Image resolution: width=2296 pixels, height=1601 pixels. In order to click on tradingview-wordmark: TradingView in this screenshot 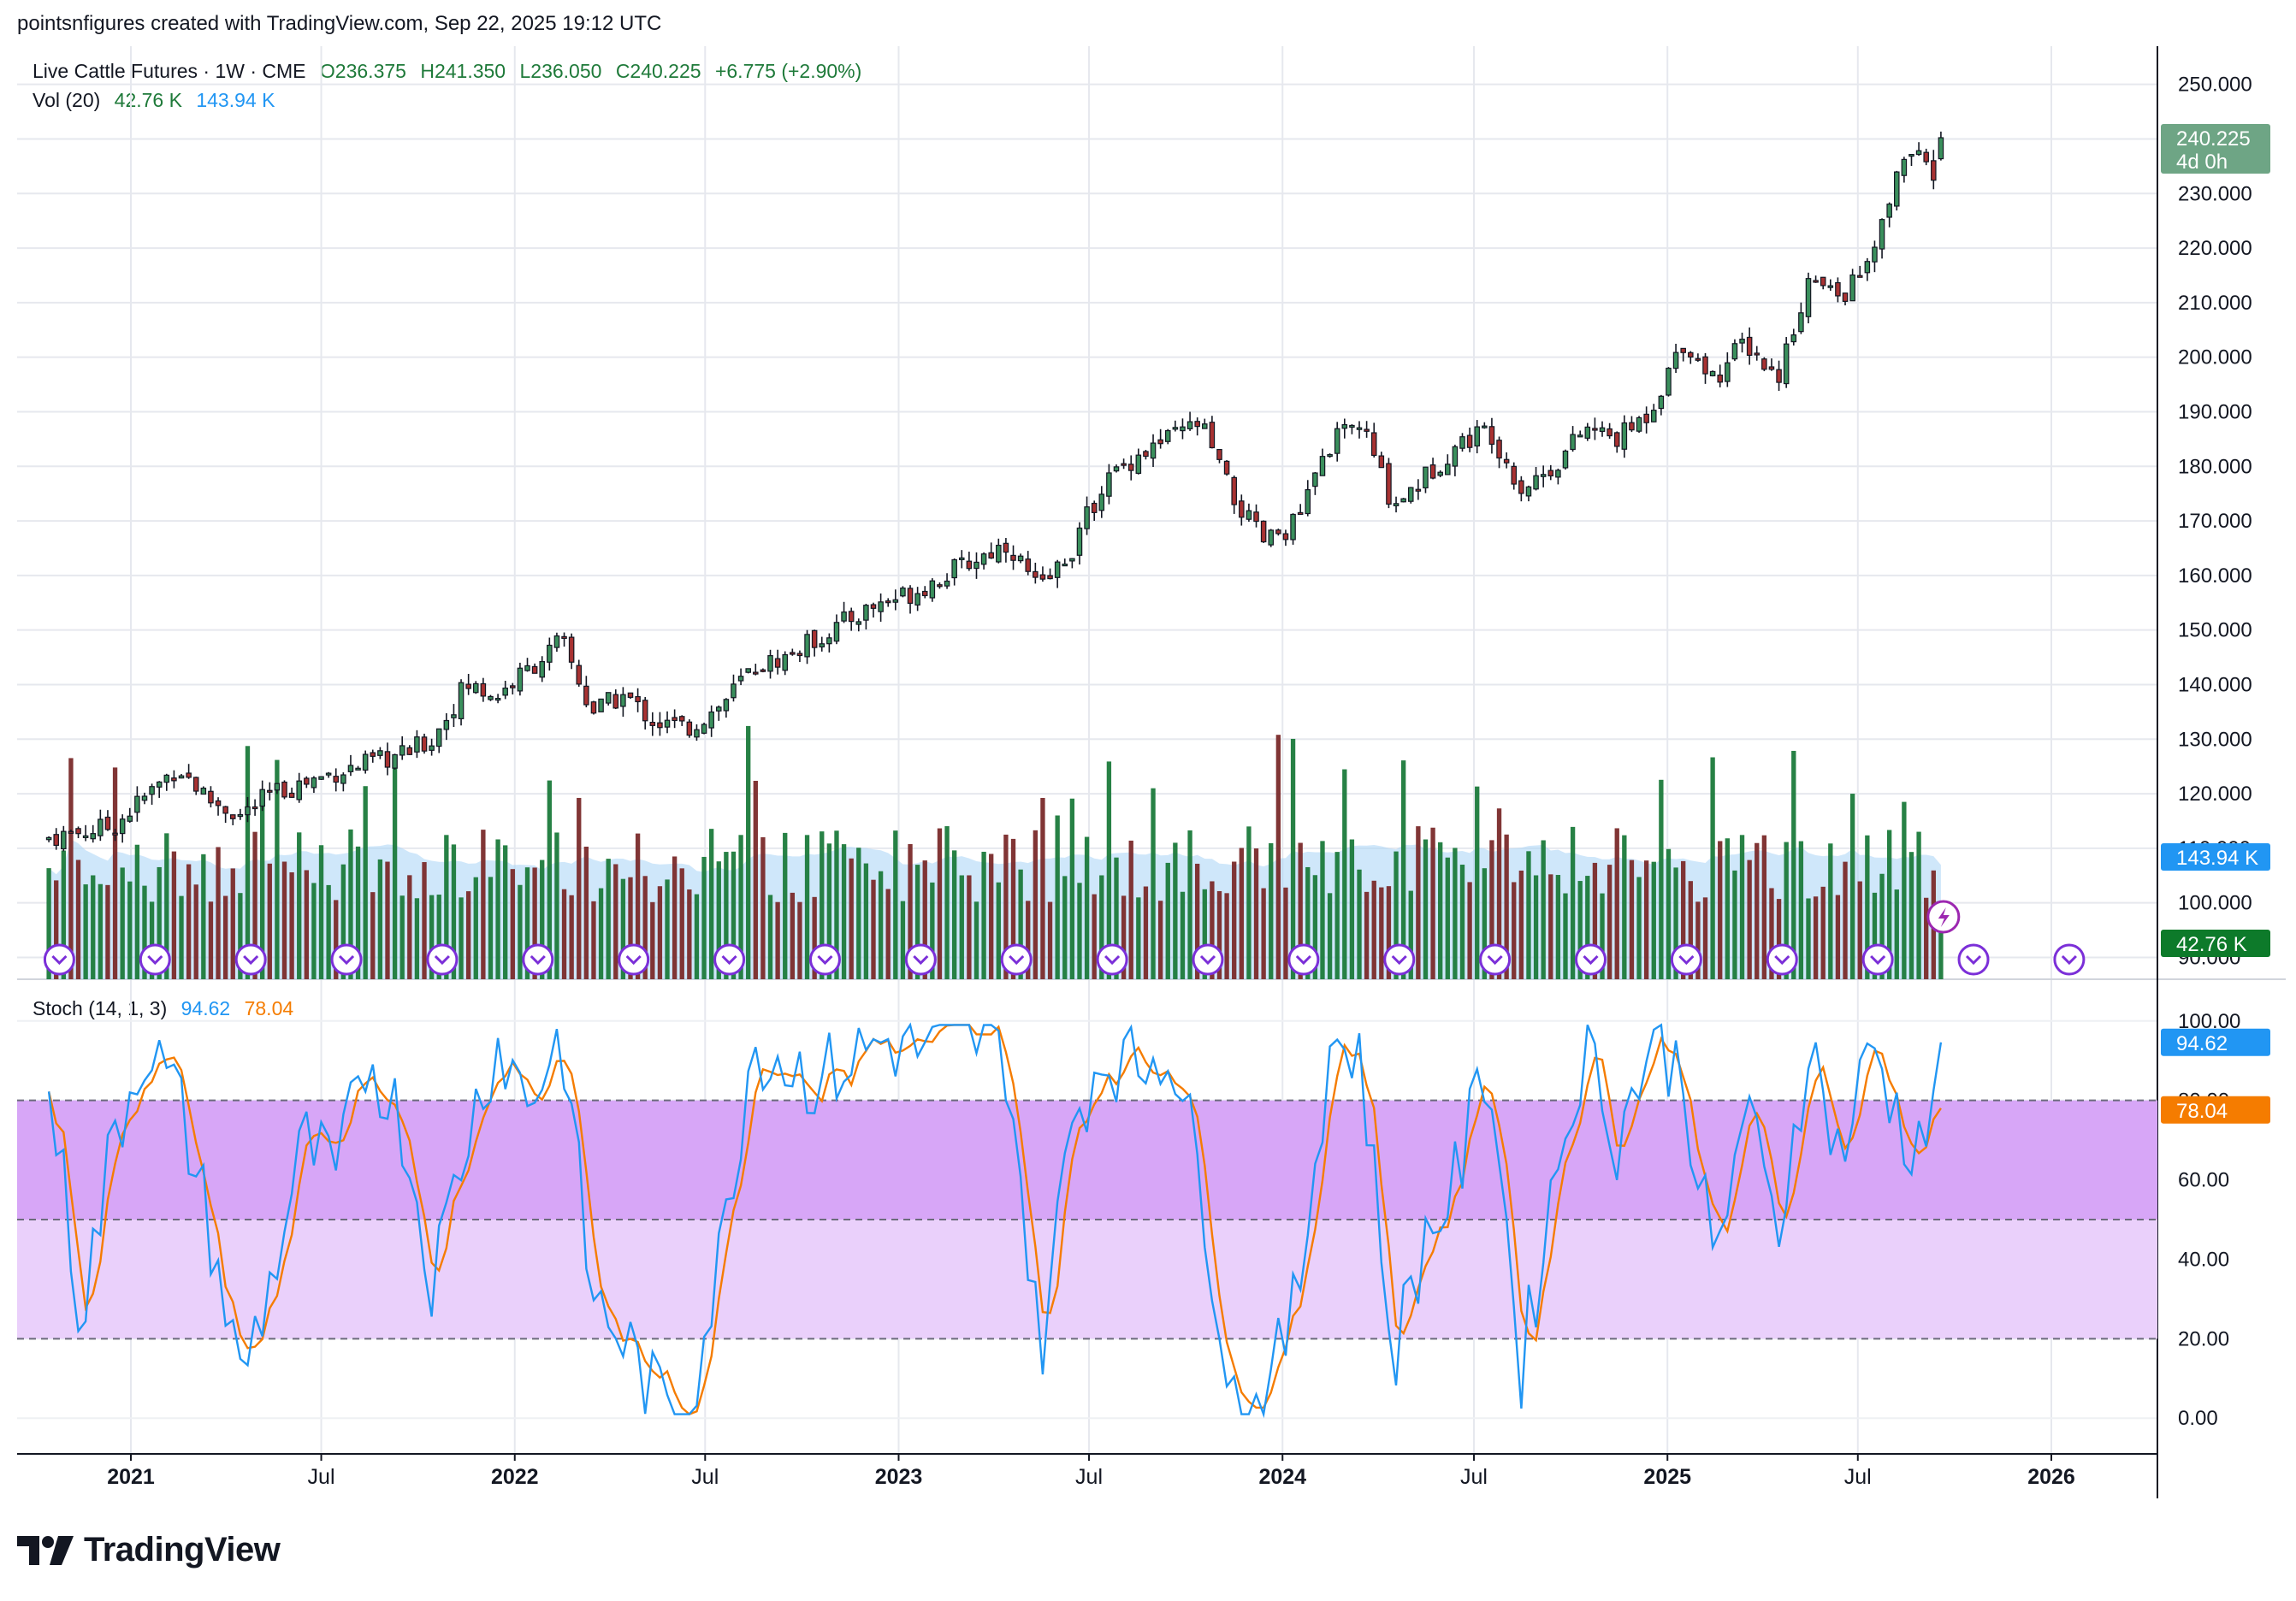, I will do `click(182, 1550)`.